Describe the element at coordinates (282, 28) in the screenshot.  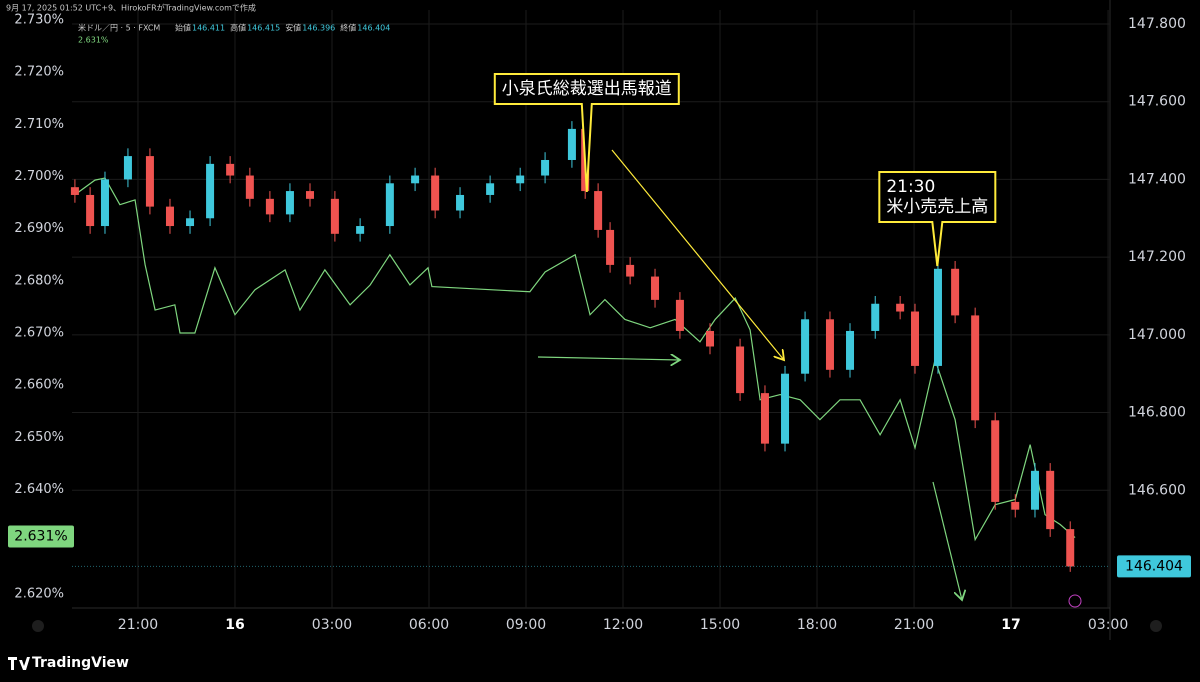
I see `ohlc-legend: 始値 146.411 高値 146.415 安値 146.396 終値 146.404` at that location.